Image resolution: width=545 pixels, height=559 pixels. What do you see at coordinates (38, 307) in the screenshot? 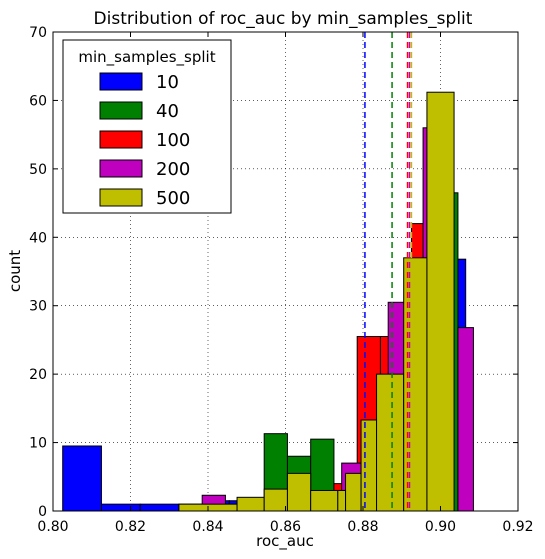
I see `y-tick-label: 30` at bounding box center [38, 307].